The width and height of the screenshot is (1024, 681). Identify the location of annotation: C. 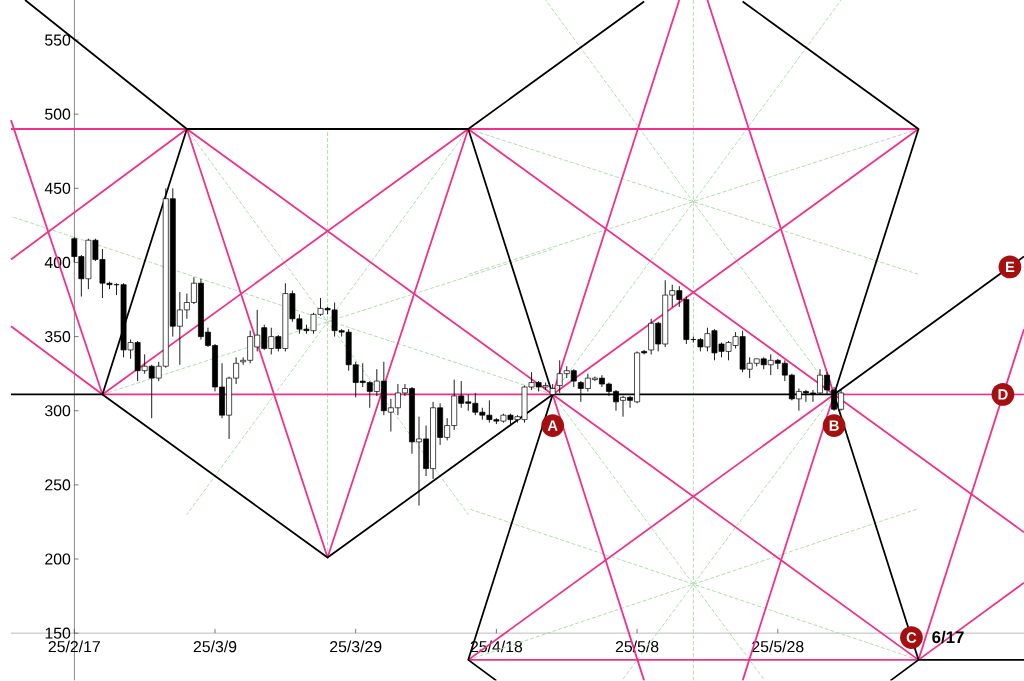
(911, 638).